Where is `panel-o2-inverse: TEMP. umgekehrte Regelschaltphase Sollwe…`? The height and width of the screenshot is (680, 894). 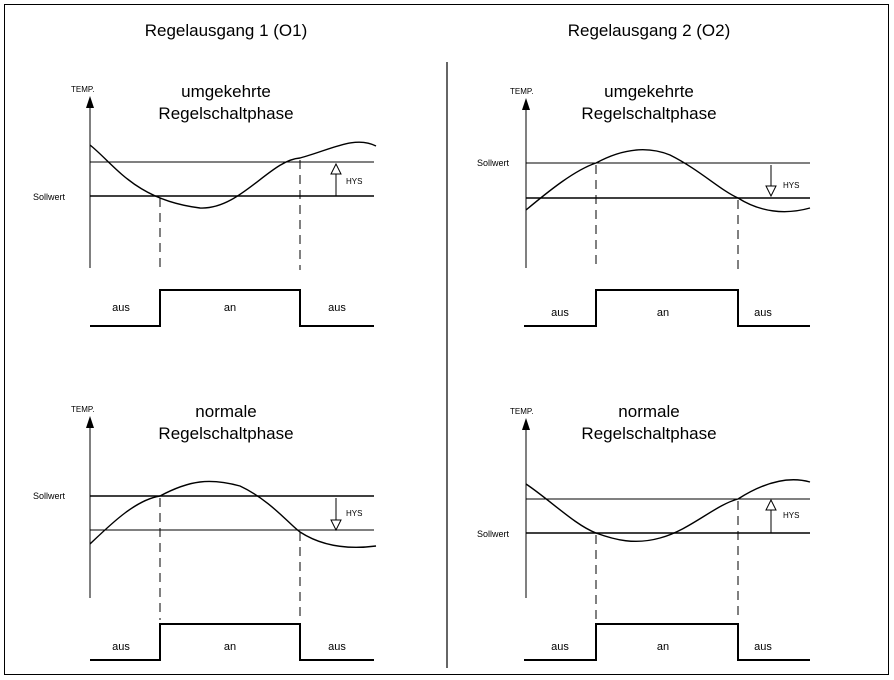 panel-o2-inverse: TEMP. umgekehrte Regelschaltphase Sollwe… is located at coordinates (644, 204).